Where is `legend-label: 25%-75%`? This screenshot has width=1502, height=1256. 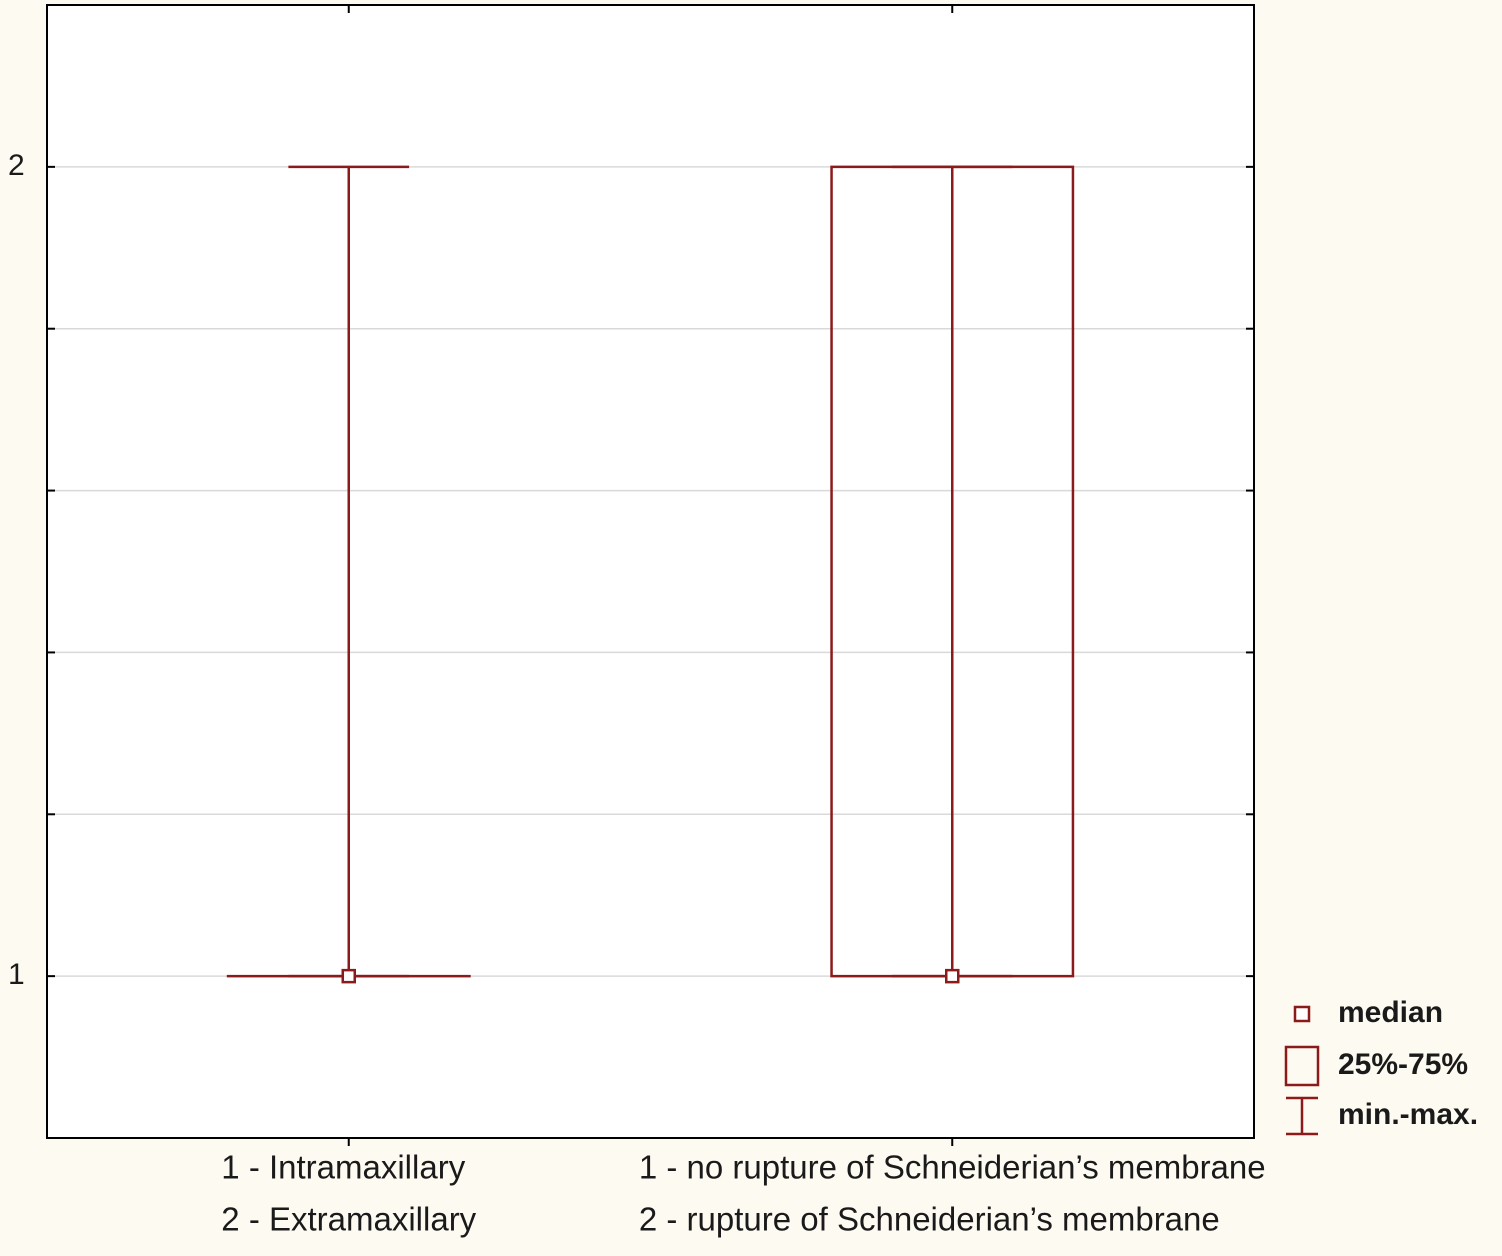 legend-label: 25%-75% is located at coordinates (1403, 1064).